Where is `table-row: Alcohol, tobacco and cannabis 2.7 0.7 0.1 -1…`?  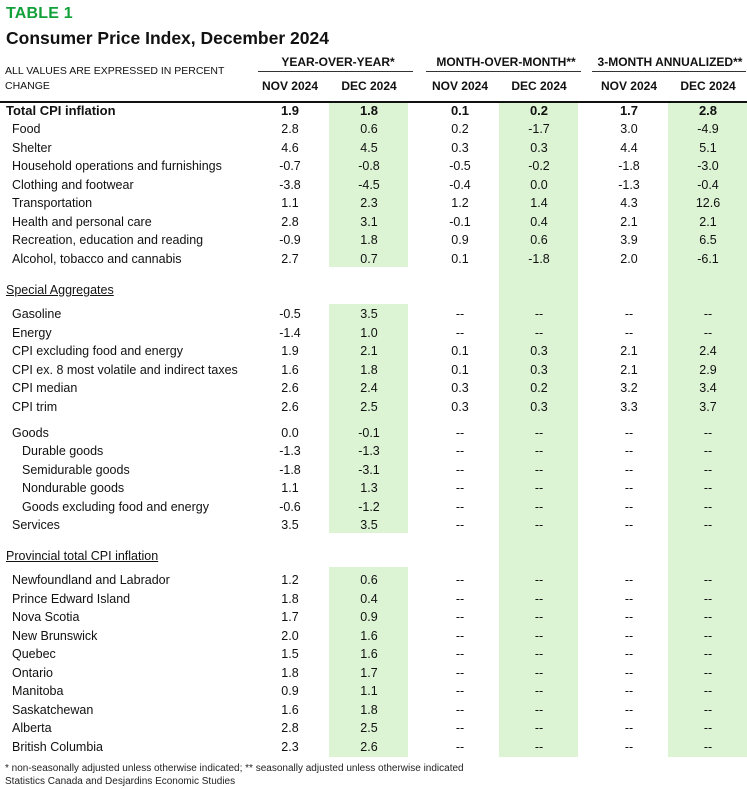
table-row: Alcohol, tobacco and cannabis 2.7 0.7 0.1 -1… is located at coordinates (373, 259).